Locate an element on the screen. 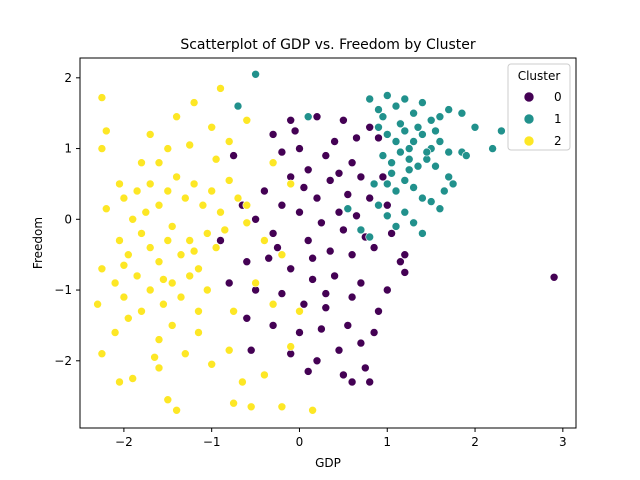 This screenshot has height=480, width=640. legend-label-cluster-2: 2 is located at coordinates (558, 141).